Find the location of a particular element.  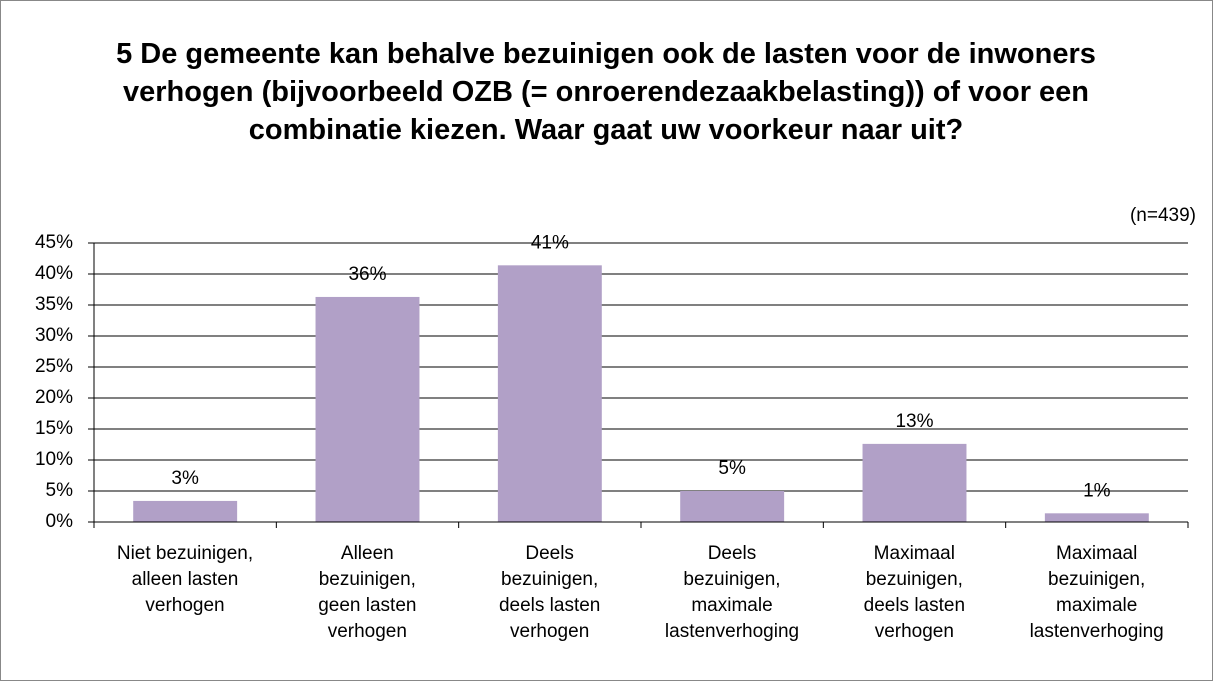

value-label: 41% is located at coordinates (550, 242).